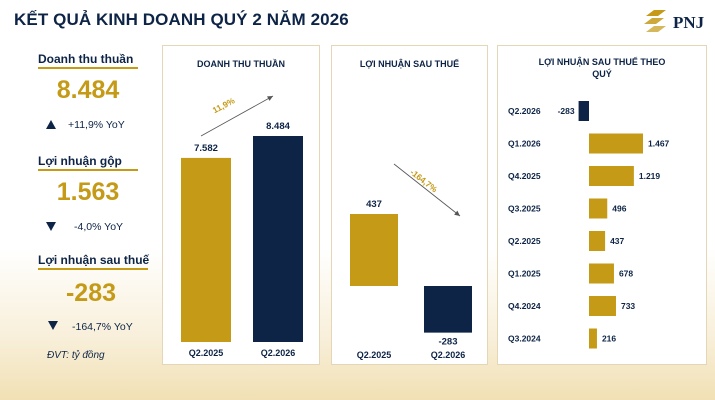 Image resolution: width=715 pixels, height=400 pixels. Describe the element at coordinates (524, 144) in the screenshot. I see `tick-label: Q1.2026` at that location.